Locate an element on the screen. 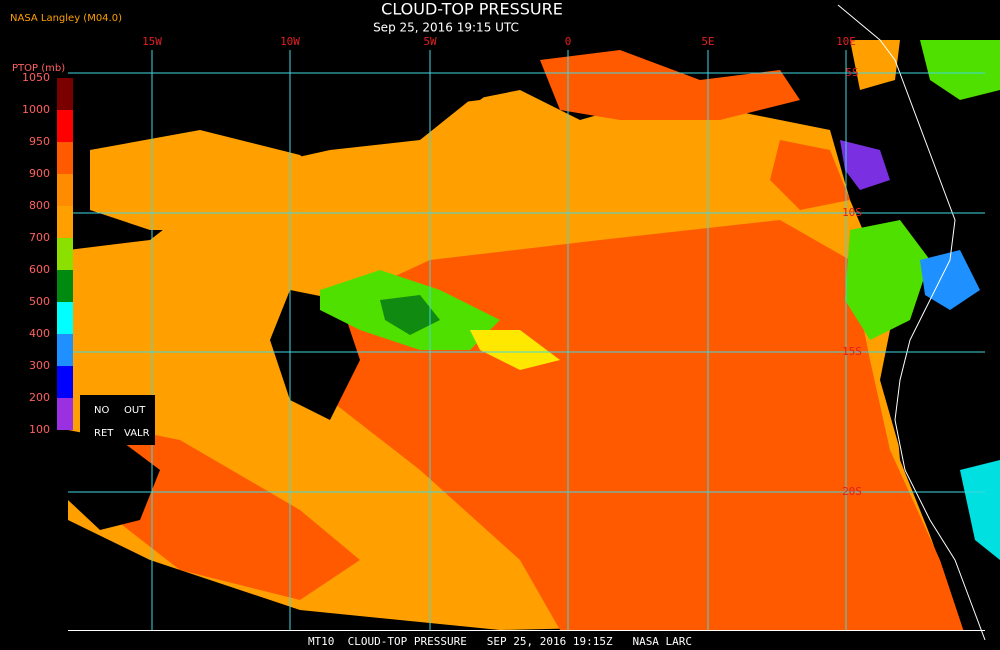 This screenshot has width=1000, height=650. longitude-label: 15W is located at coordinates (152, 41).